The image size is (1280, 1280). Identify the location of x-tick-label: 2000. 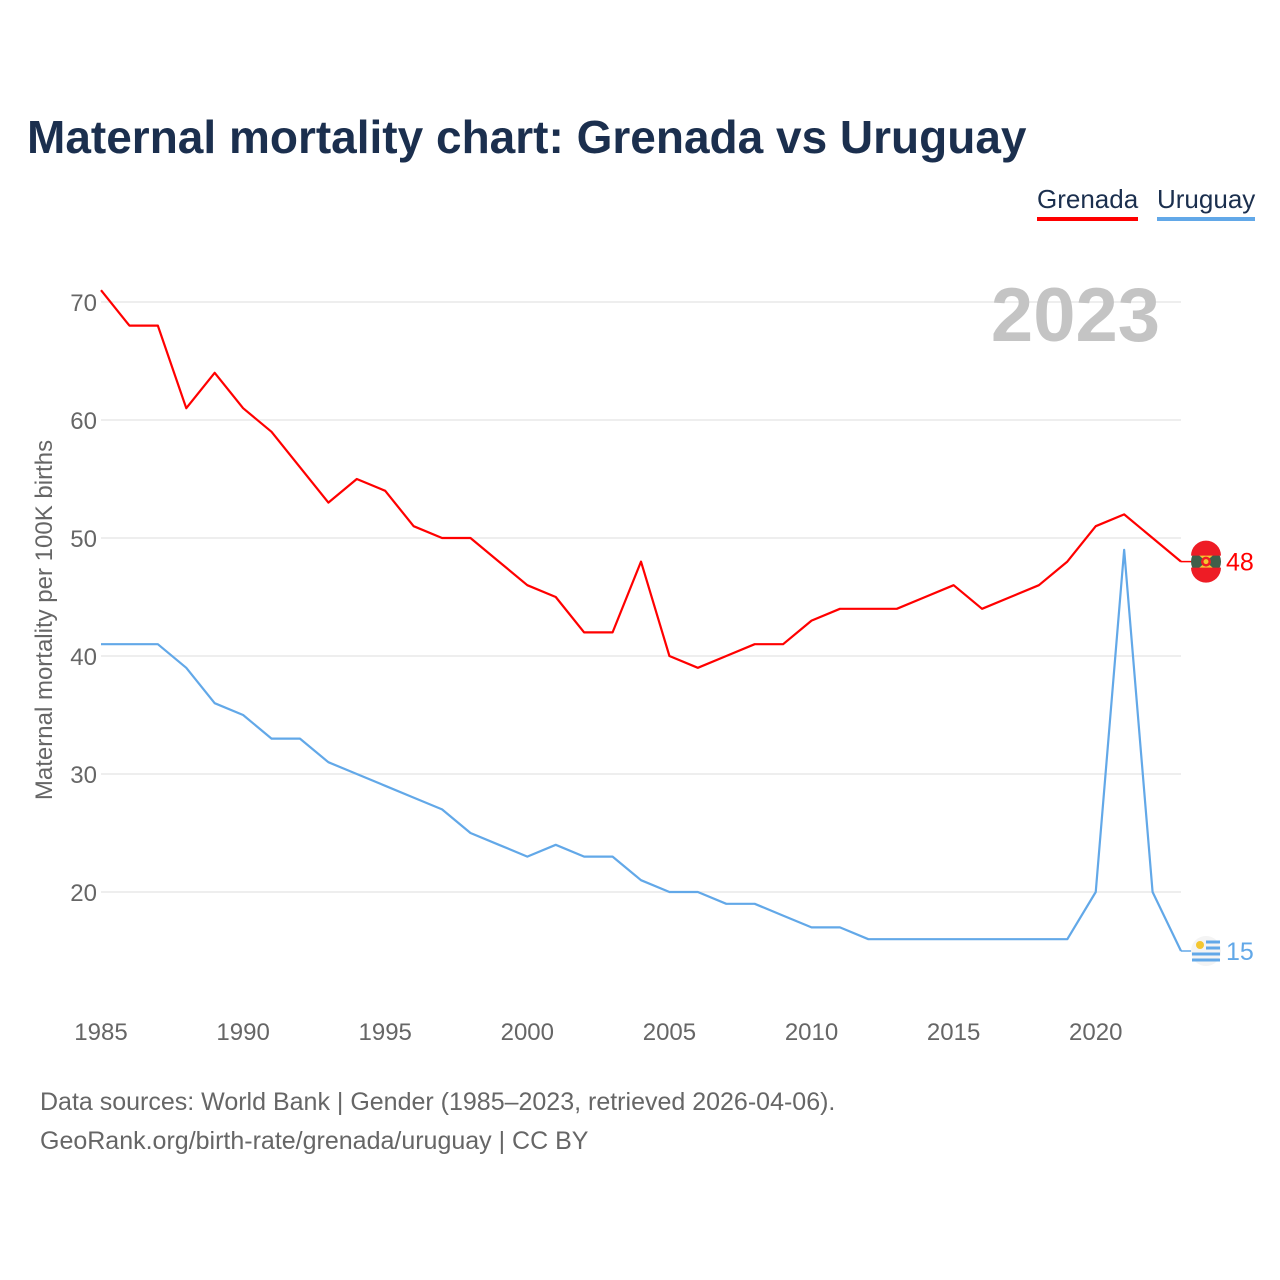
(527, 1032).